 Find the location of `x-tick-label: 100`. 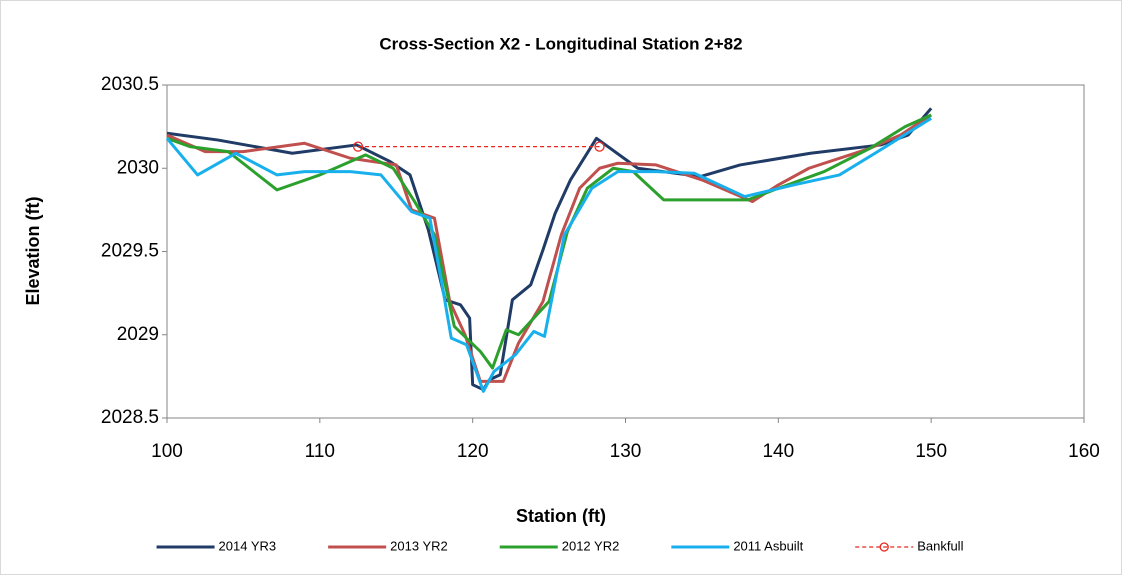

x-tick-label: 100 is located at coordinates (167, 451).